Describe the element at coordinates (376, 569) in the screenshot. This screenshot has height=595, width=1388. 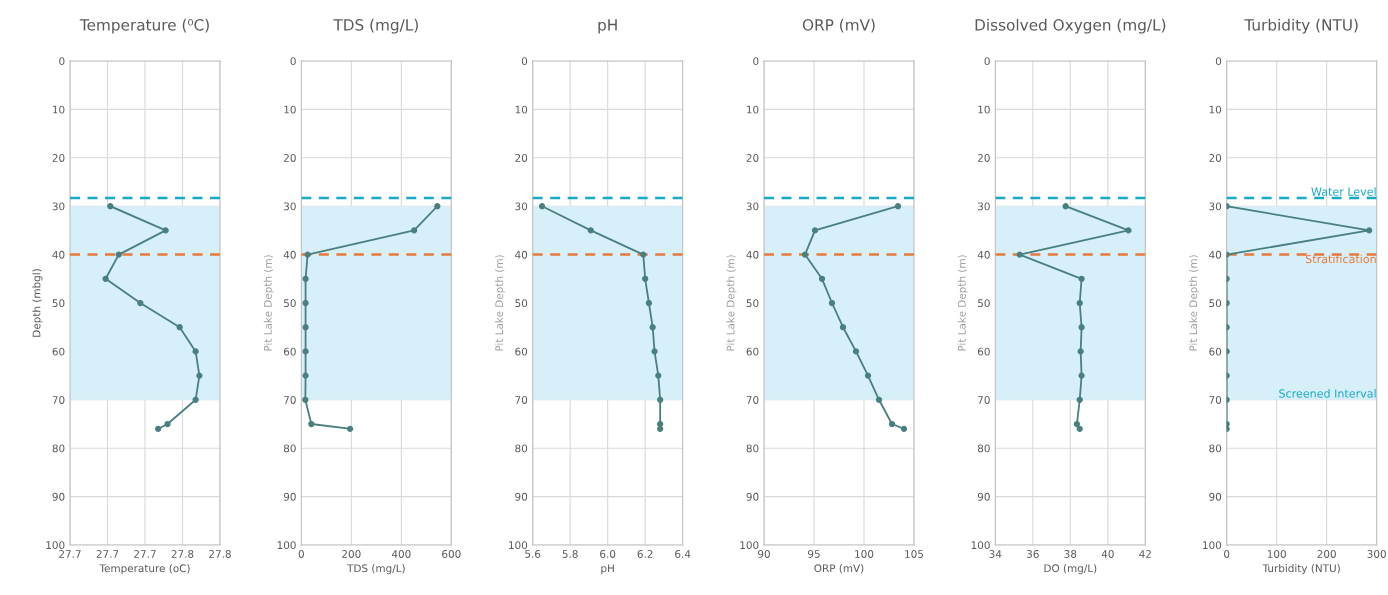
I see `x-axis-title: TDS (mg/L)` at that location.